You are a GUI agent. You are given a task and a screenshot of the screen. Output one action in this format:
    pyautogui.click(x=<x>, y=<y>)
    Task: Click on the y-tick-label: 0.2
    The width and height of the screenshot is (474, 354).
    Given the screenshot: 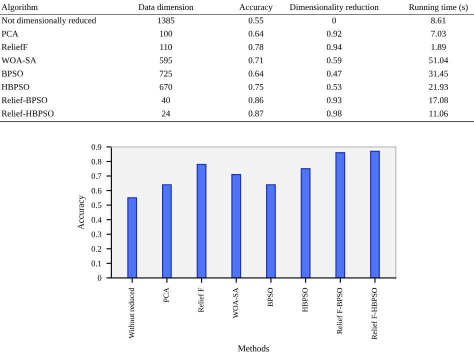 What is the action you would take?
    pyautogui.click(x=97, y=249)
    